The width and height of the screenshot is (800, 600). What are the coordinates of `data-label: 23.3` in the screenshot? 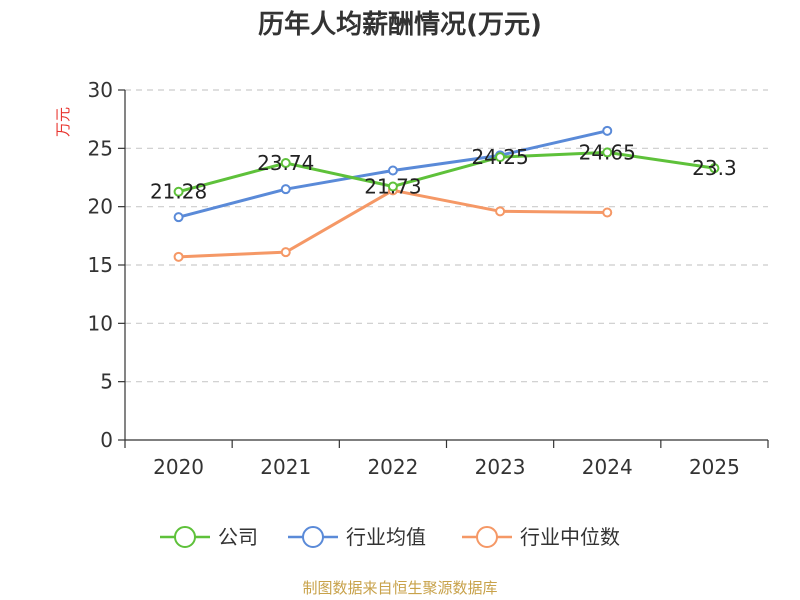 It's located at (714, 168).